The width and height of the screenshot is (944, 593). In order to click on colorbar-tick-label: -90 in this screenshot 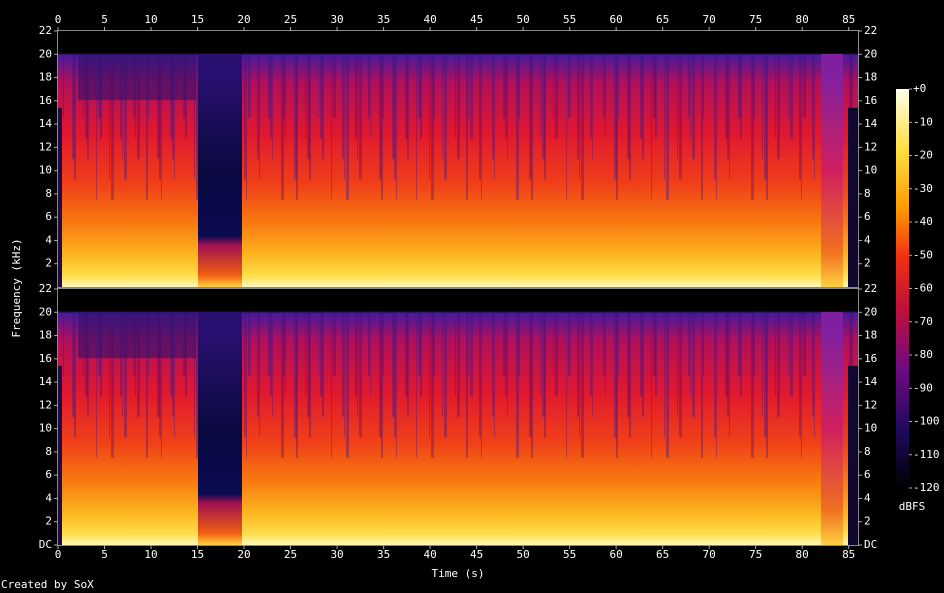, I will do `click(923, 387)`.